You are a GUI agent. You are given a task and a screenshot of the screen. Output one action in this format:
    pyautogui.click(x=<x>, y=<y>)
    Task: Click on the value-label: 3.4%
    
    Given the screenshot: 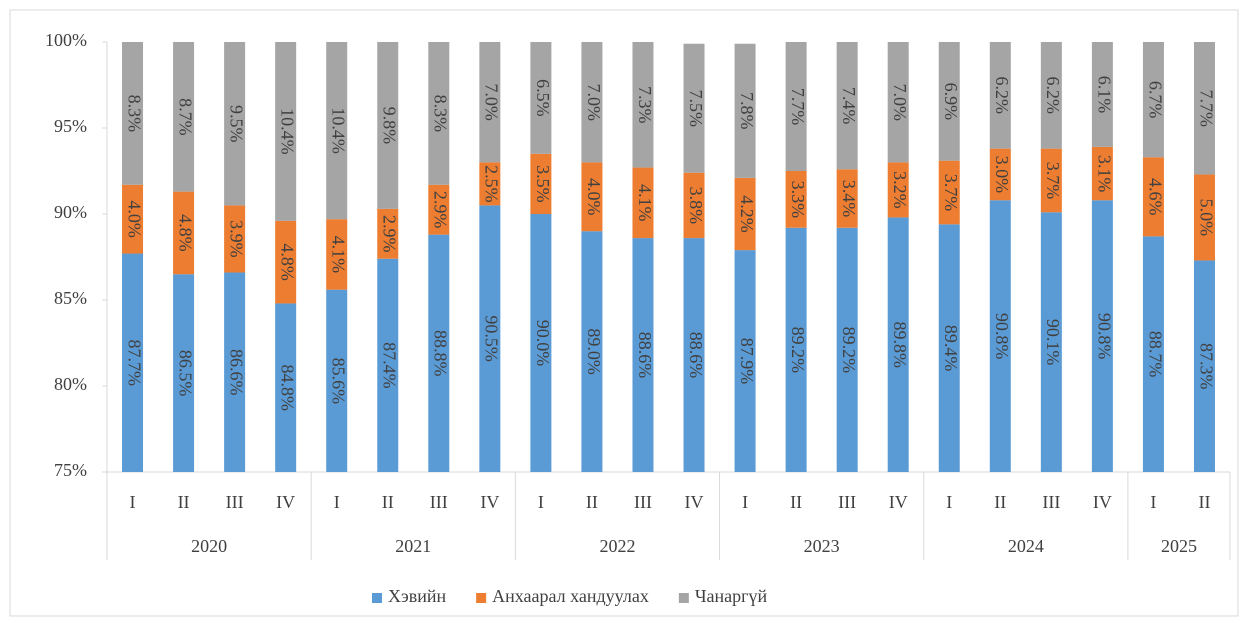 What is the action you would take?
    pyautogui.click(x=849, y=199)
    